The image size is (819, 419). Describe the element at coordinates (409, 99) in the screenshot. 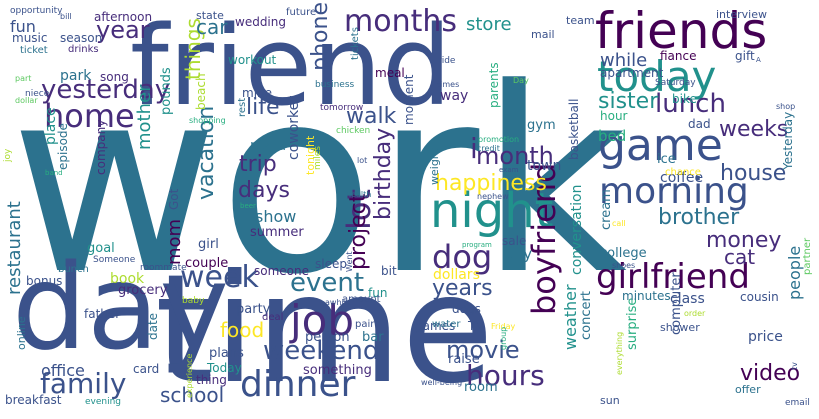

I see `cloud-word: moment` at that location.